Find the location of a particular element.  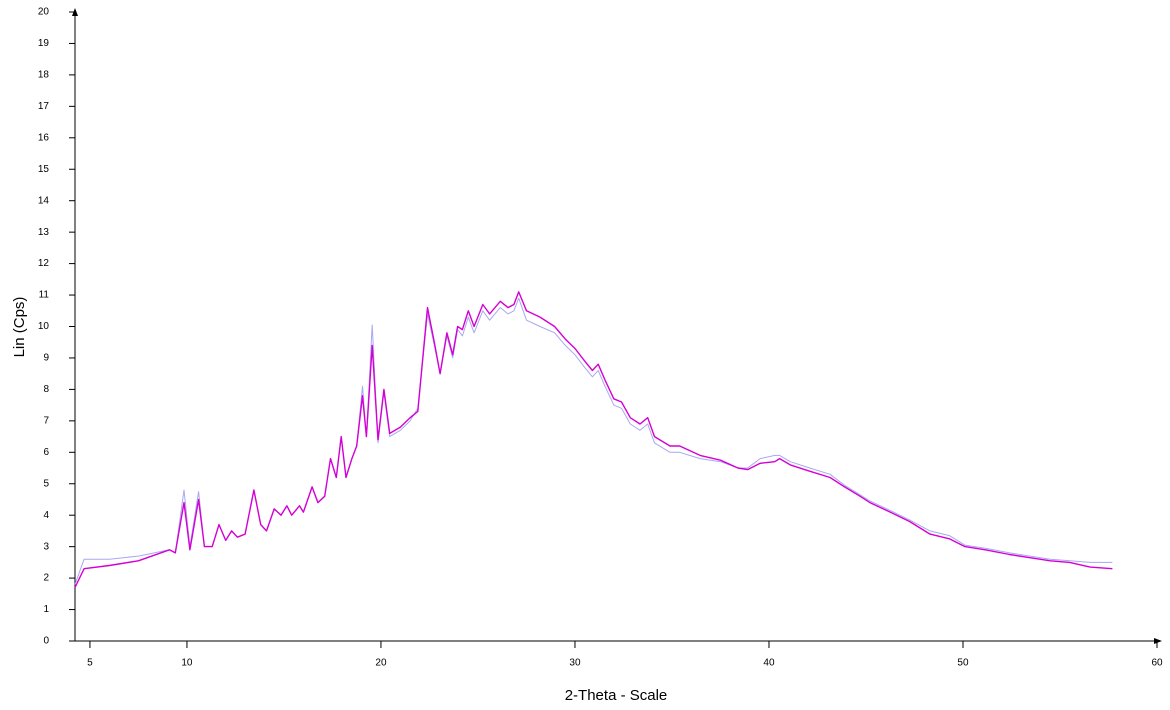

y-tick-label: 9 is located at coordinates (46, 358).